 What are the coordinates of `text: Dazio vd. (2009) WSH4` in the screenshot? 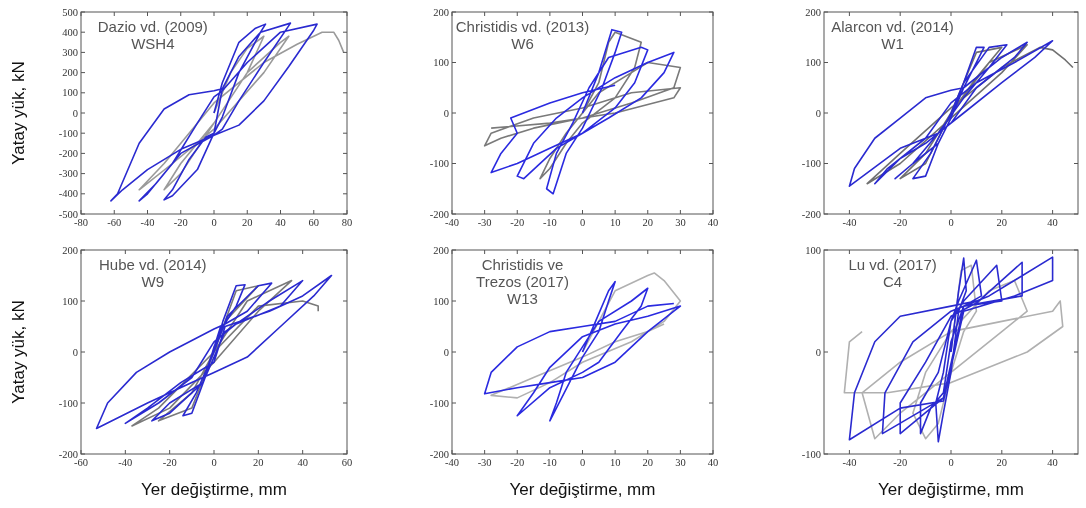 It's located at (152, 35).